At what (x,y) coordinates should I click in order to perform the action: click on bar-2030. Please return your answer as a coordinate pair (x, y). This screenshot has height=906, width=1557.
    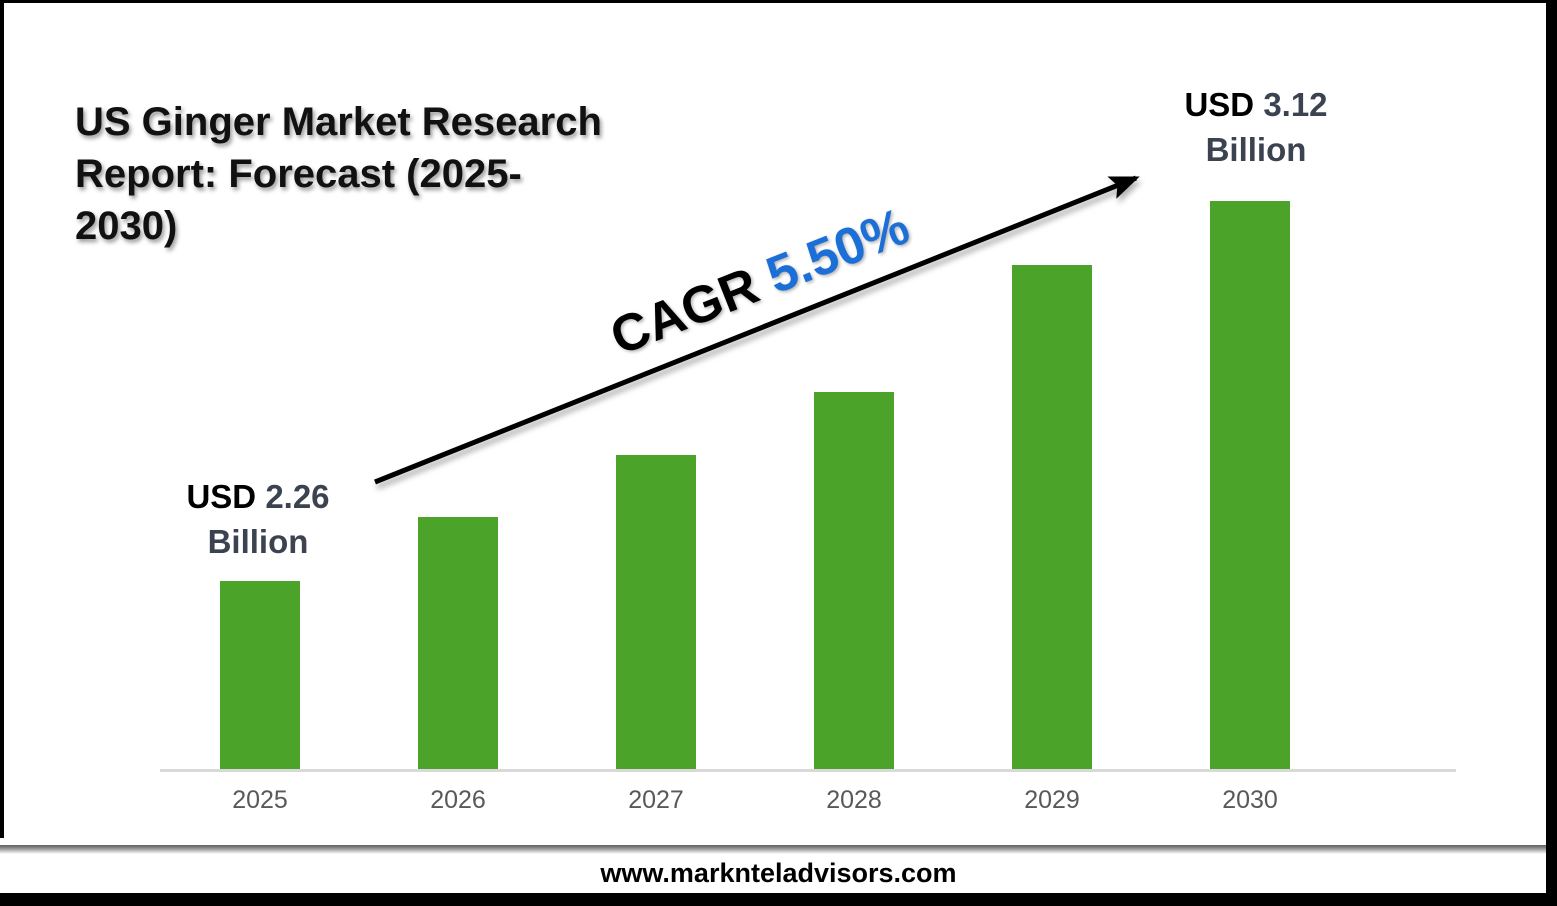
    Looking at the image, I should click on (1250, 485).